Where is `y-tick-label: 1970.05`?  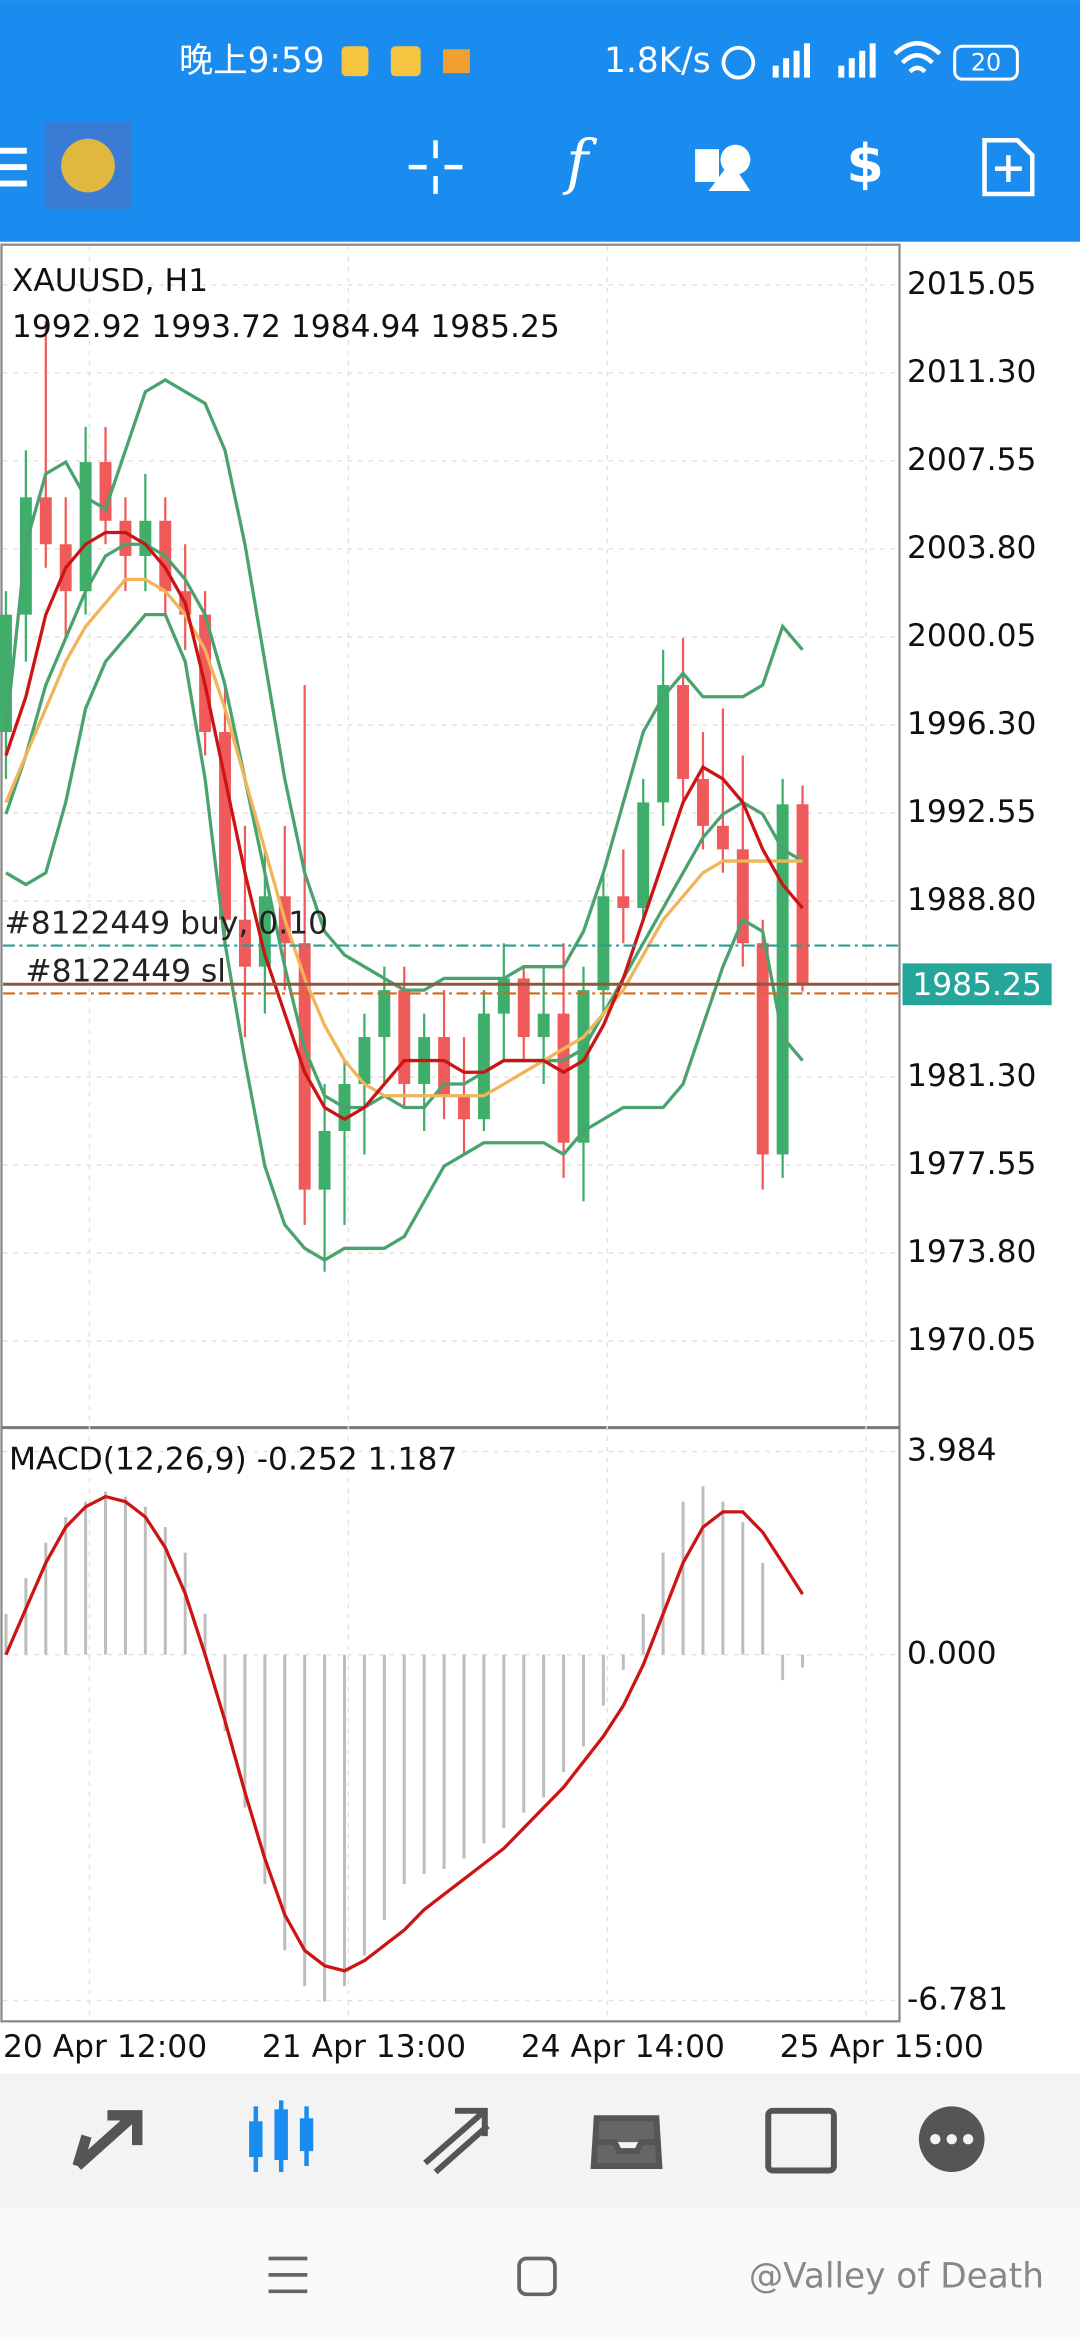
y-tick-label: 1970.05 is located at coordinates (972, 1340).